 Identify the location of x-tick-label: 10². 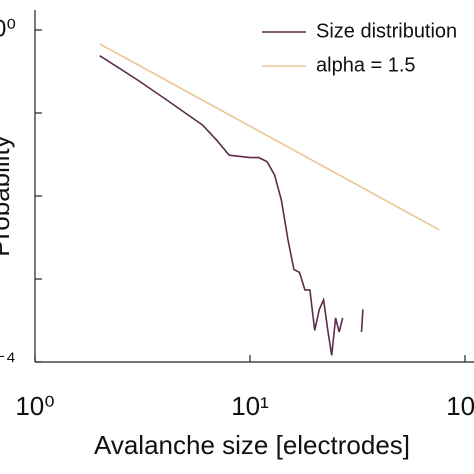
(460, 406).